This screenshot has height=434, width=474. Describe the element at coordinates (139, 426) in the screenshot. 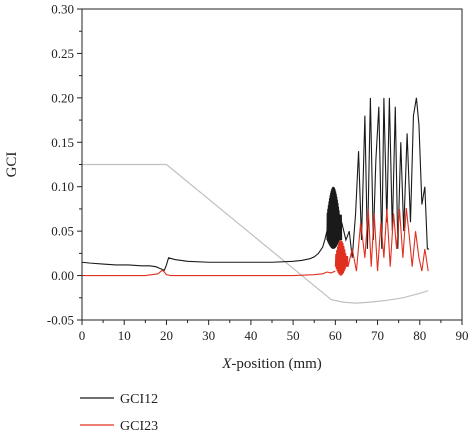

I see `legend-label: GCI23` at that location.